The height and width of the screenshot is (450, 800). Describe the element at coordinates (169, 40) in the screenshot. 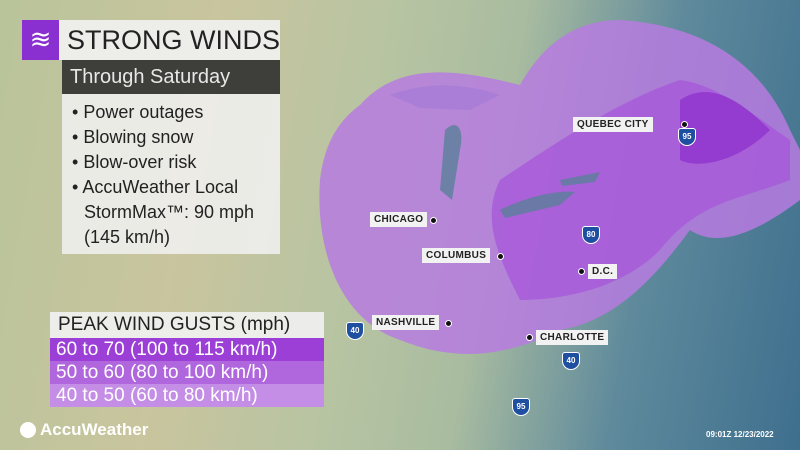

I see `headline-title: STRONG WINDS` at that location.